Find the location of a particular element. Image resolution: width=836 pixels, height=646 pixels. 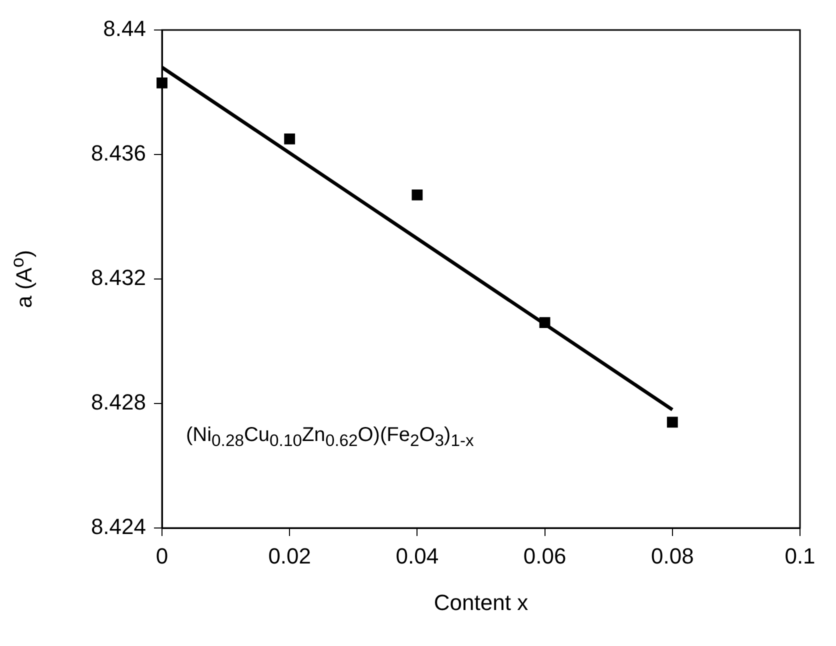

x-axis-title: Content x is located at coordinates (481, 603).